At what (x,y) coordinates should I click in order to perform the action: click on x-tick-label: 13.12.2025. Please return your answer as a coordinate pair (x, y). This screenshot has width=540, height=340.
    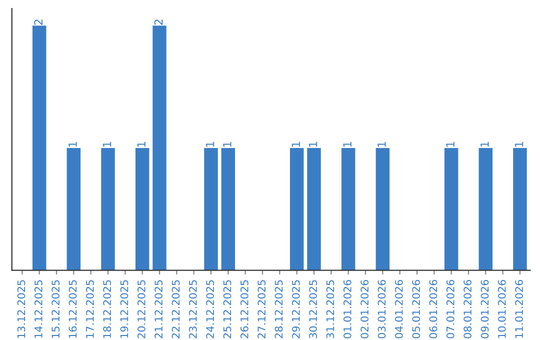
    Looking at the image, I should click on (21, 309).